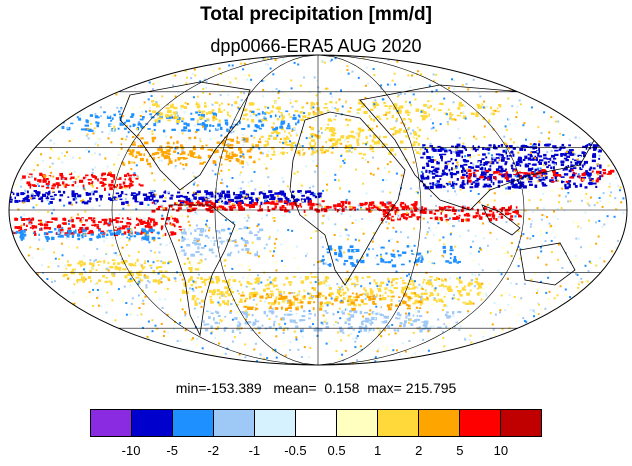 Image resolution: width=632 pixels, height=466 pixels. What do you see at coordinates (316, 14) in the screenshot?
I see `map-title: Total precipitation [mm/d]` at bounding box center [316, 14].